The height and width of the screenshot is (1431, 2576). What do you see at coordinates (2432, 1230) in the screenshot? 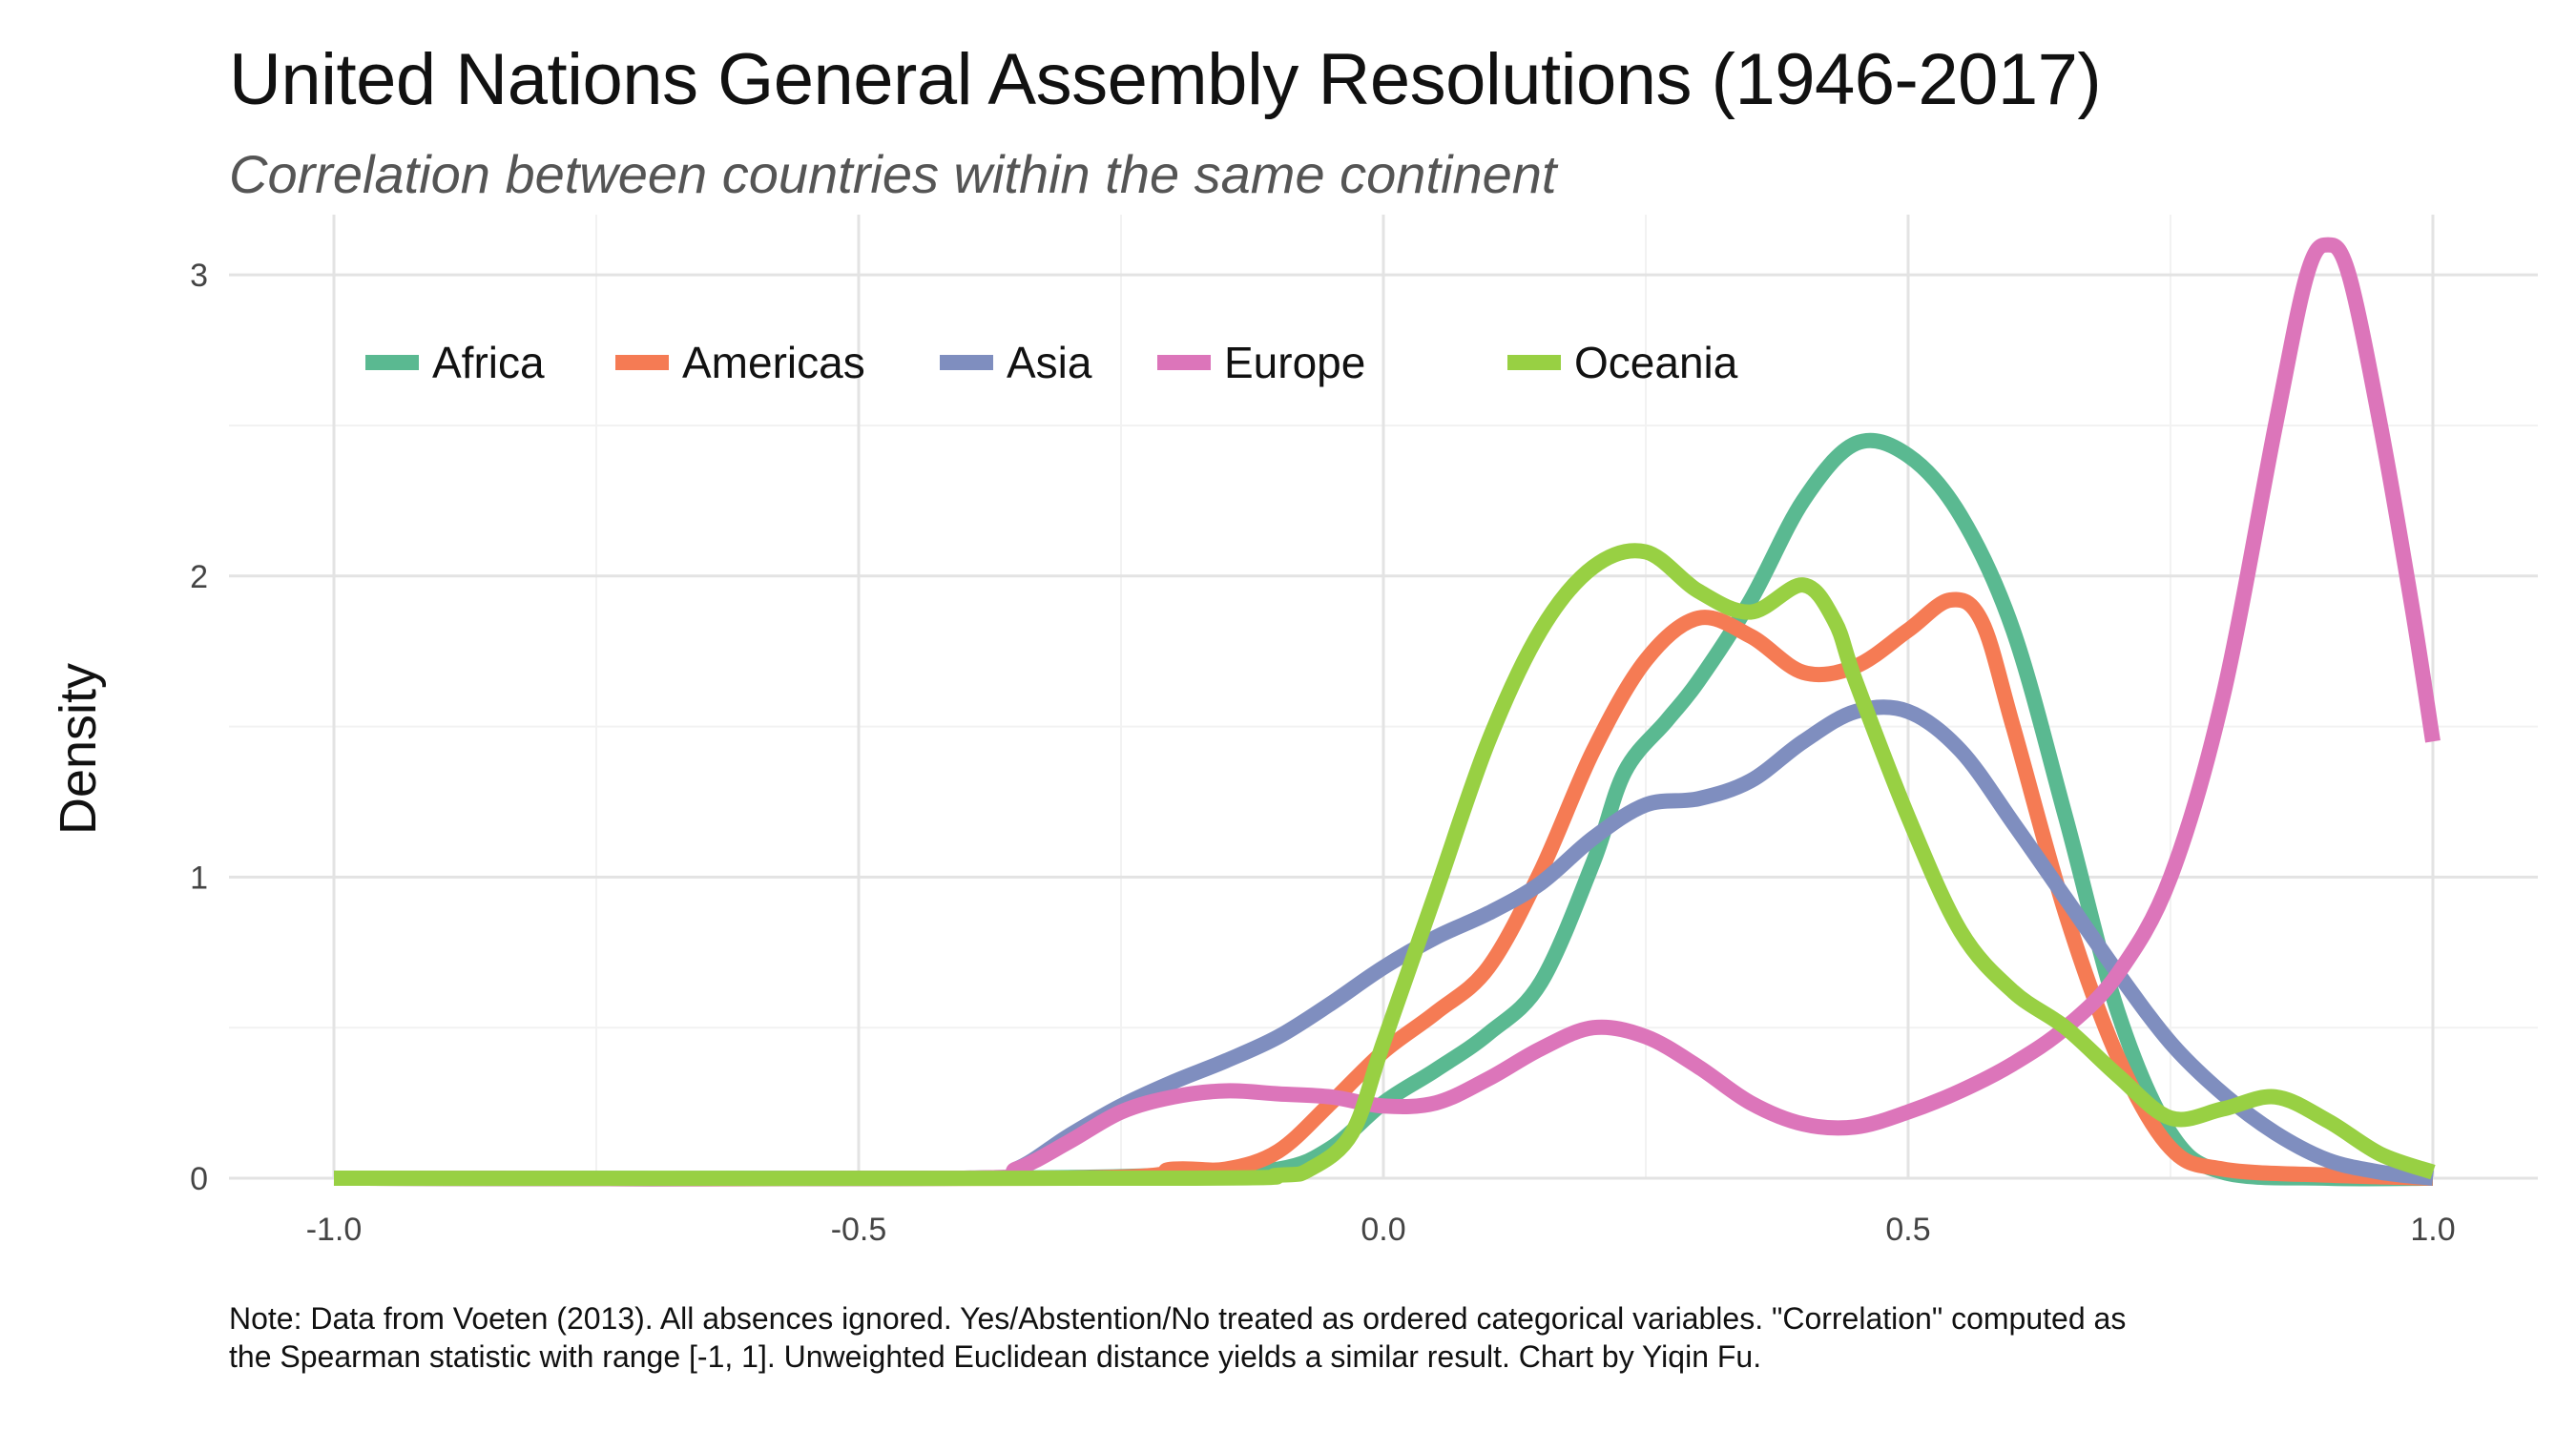
I see `x-tick-label: 1.0` at bounding box center [2432, 1230].